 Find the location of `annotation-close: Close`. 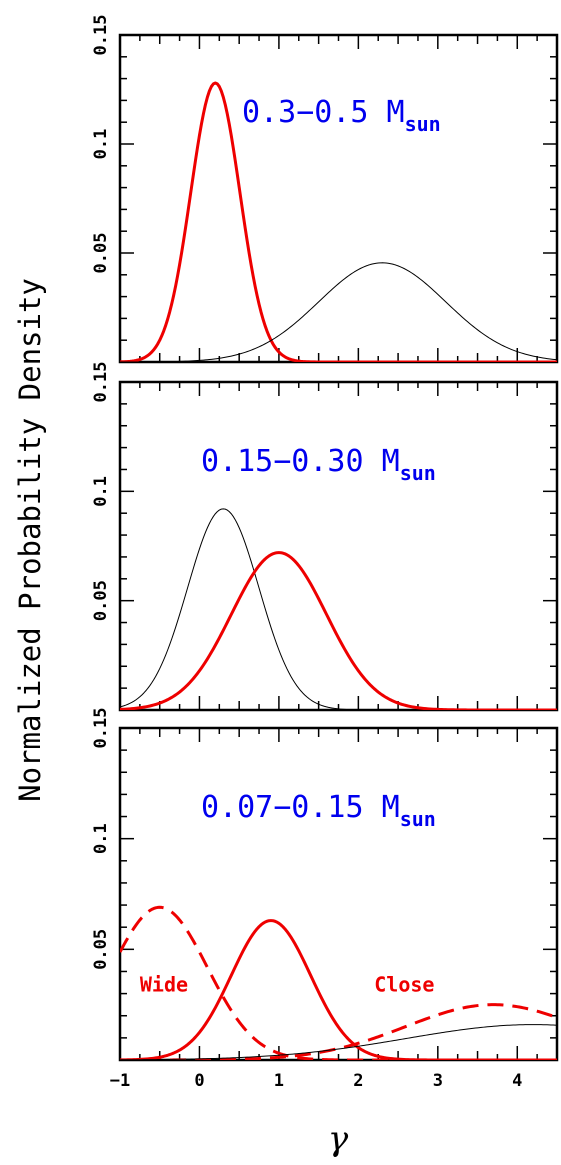

annotation-close: Close is located at coordinates (404, 984).